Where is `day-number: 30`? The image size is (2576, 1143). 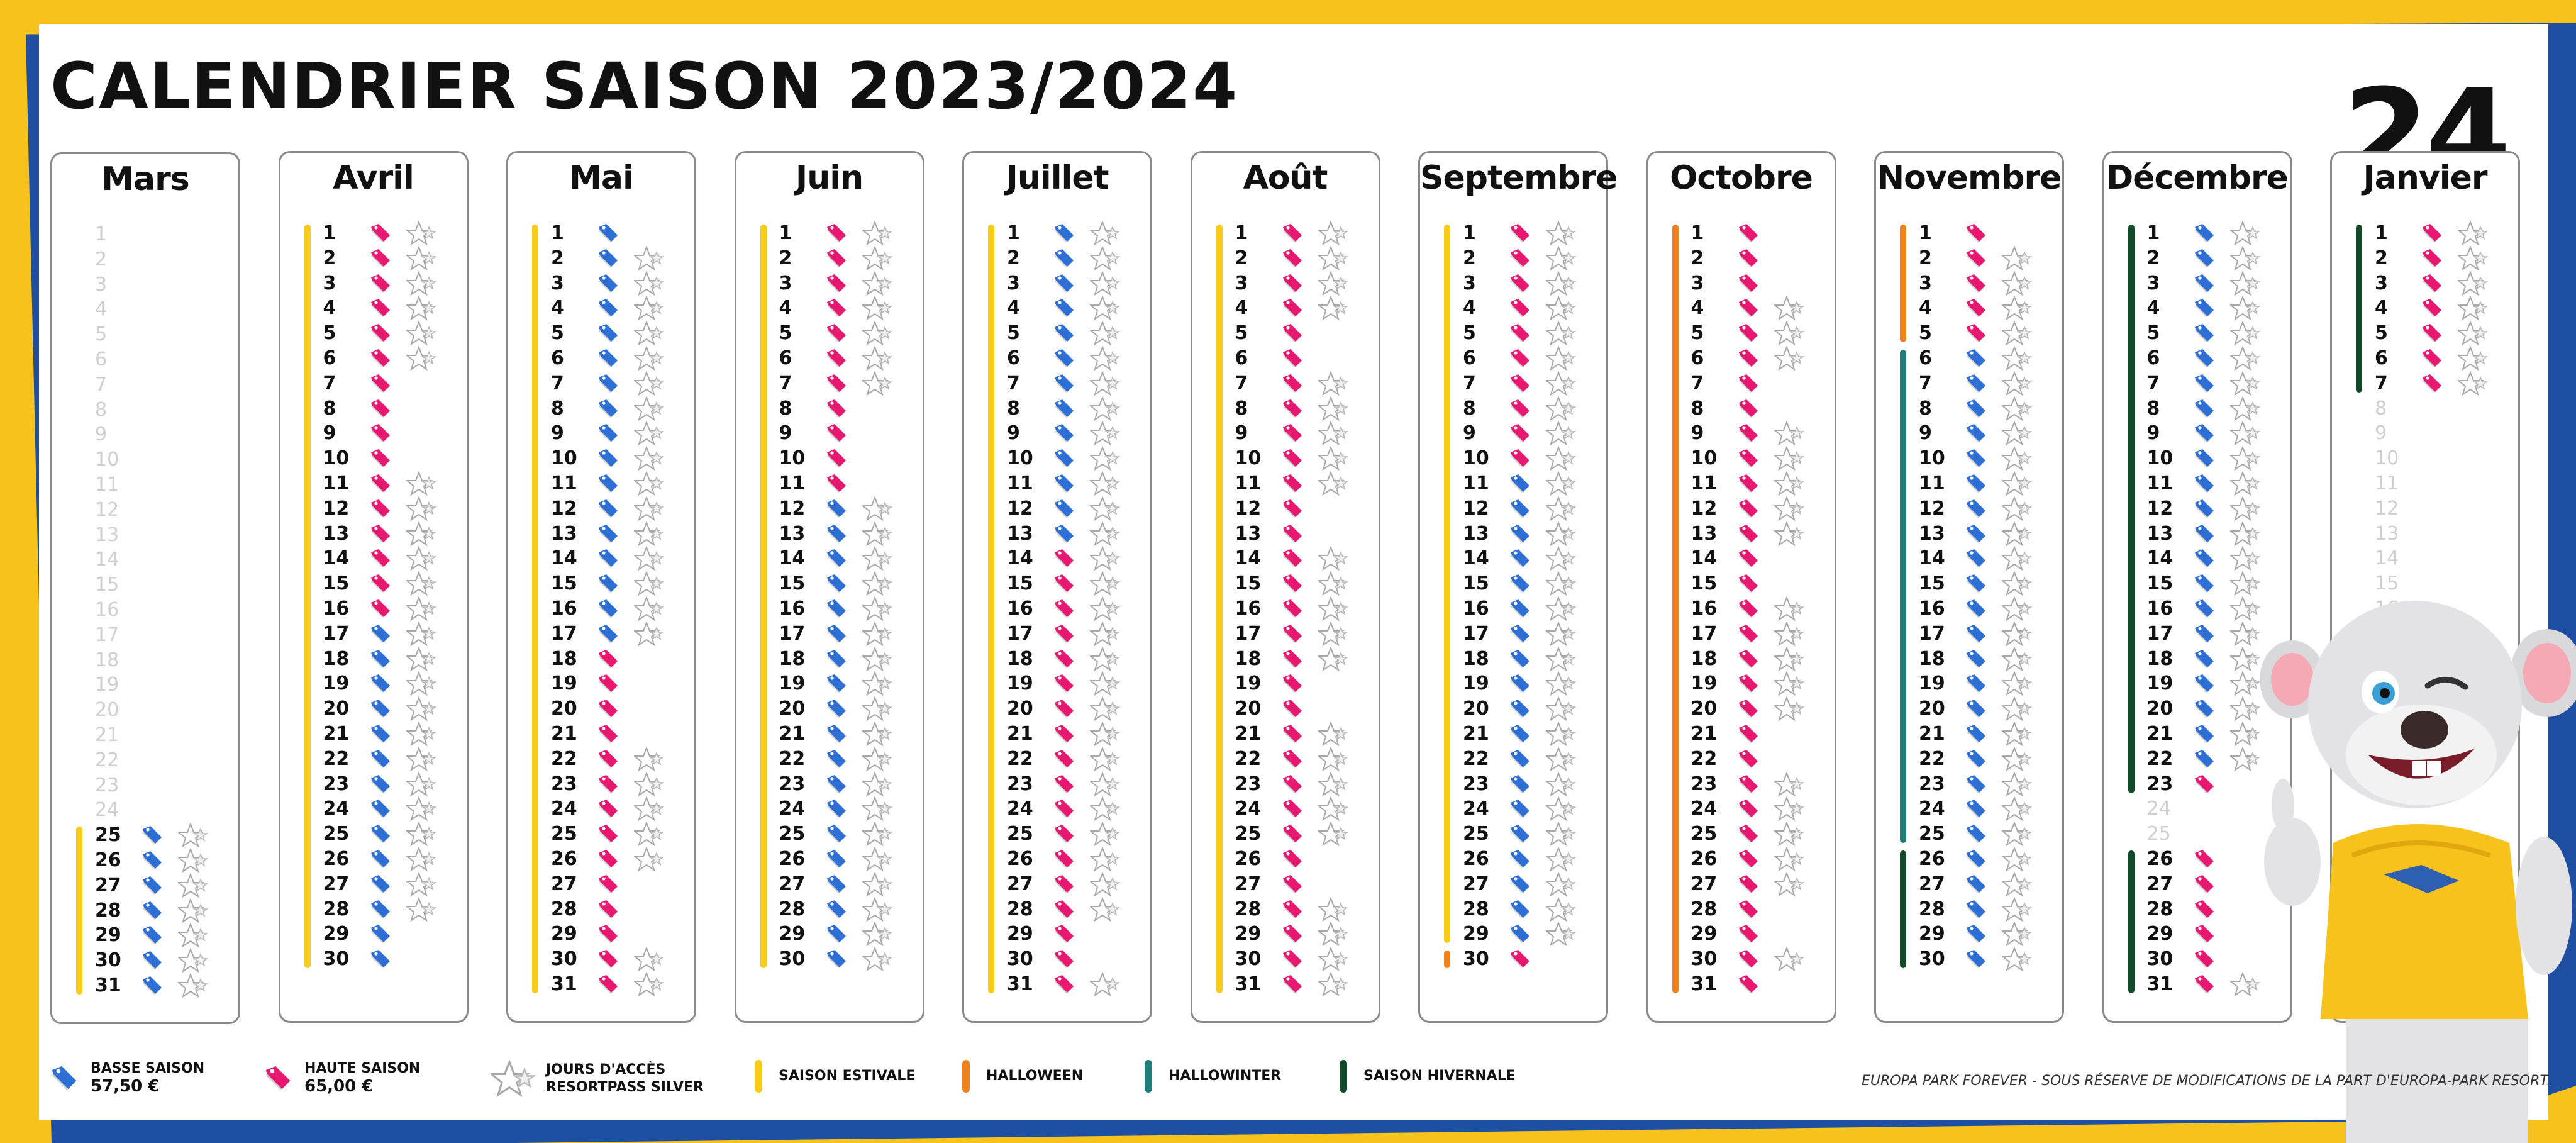
day-number: 30 is located at coordinates (336, 960).